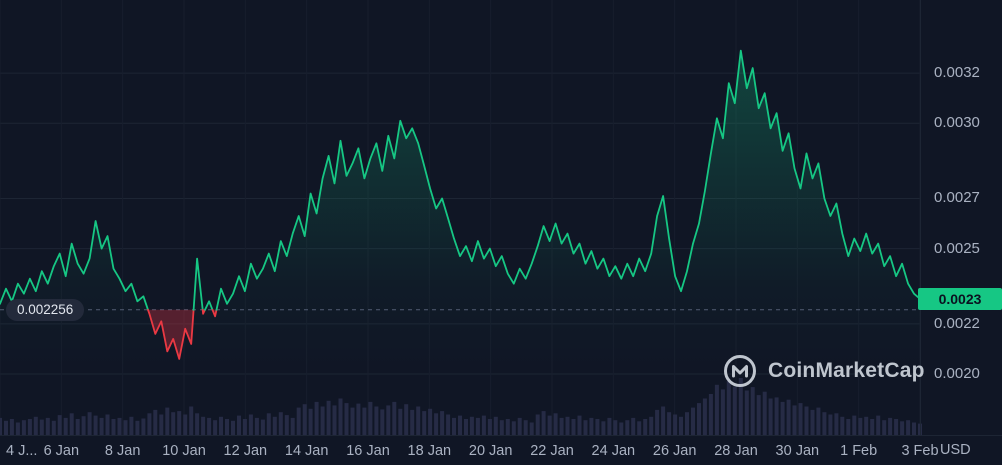 Image resolution: width=1002 pixels, height=465 pixels. I want to click on x-axis-tick-label: 26 Jan, so click(674, 451).